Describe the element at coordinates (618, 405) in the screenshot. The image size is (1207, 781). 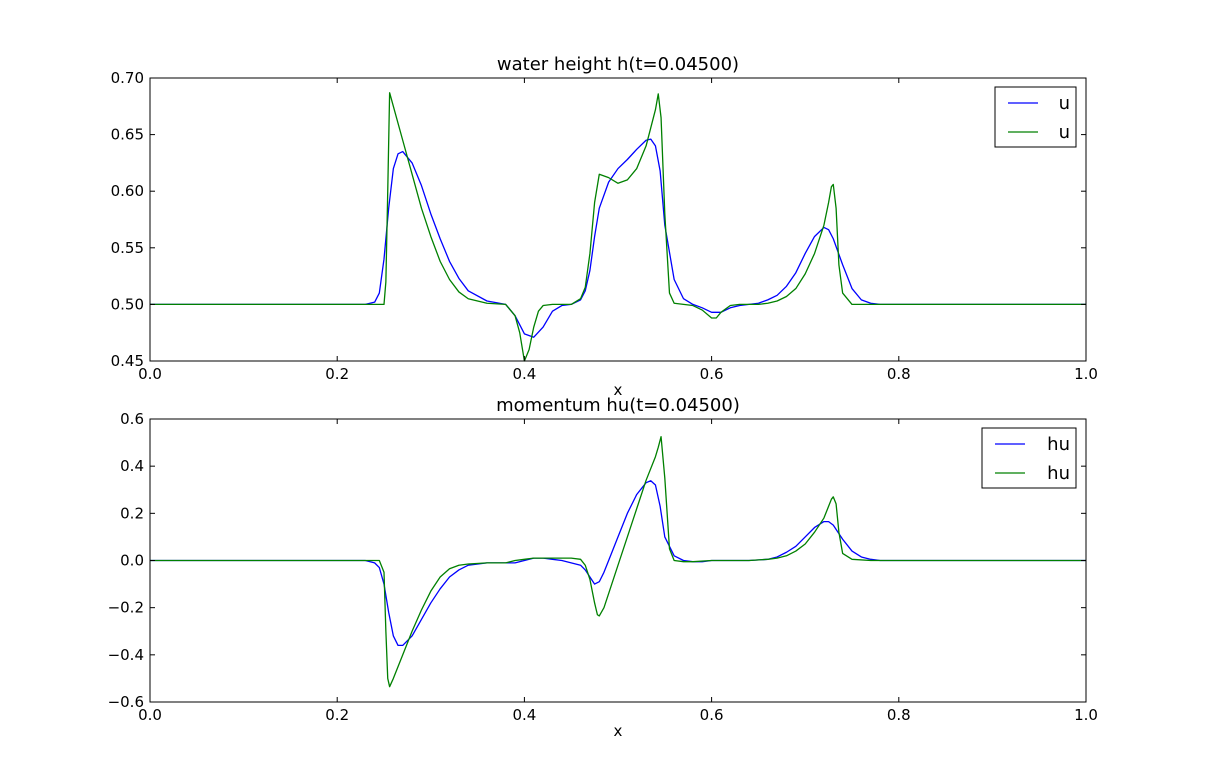
I see `chart-title: momentum hu(t=0.04500)` at that location.